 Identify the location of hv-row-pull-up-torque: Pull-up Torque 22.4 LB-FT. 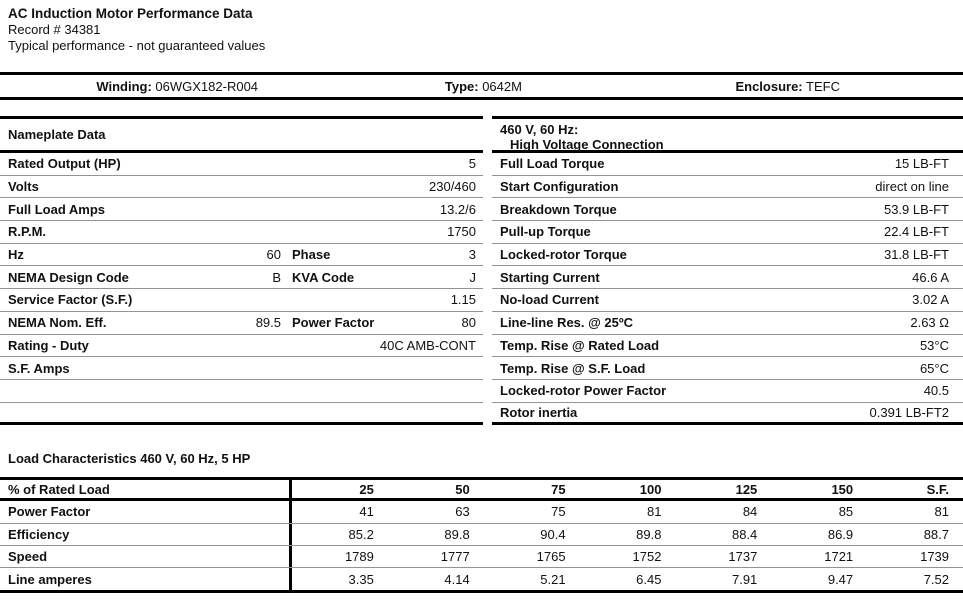
(727, 232).